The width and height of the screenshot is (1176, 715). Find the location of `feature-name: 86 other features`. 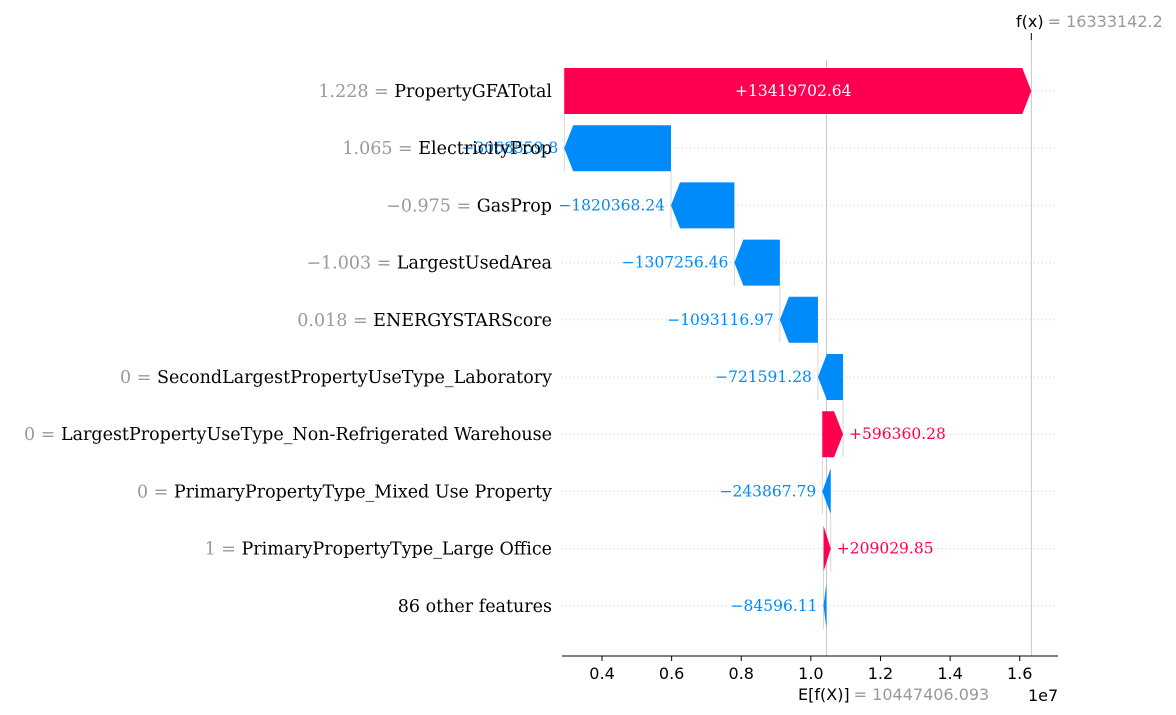

feature-name: 86 other features is located at coordinates (475, 607).